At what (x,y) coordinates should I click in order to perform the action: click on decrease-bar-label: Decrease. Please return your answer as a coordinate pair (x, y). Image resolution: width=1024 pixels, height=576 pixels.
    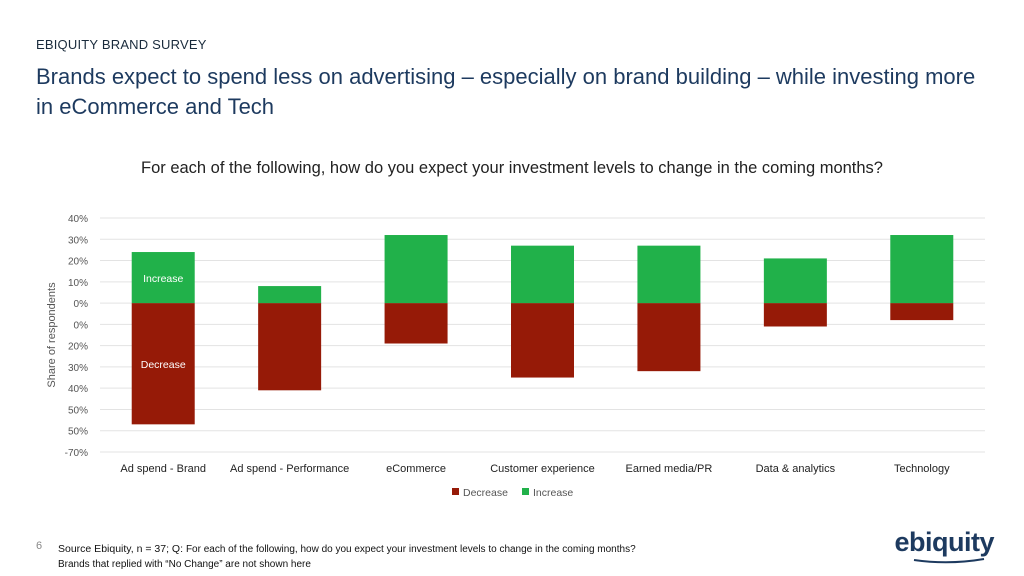
    Looking at the image, I should click on (163, 365).